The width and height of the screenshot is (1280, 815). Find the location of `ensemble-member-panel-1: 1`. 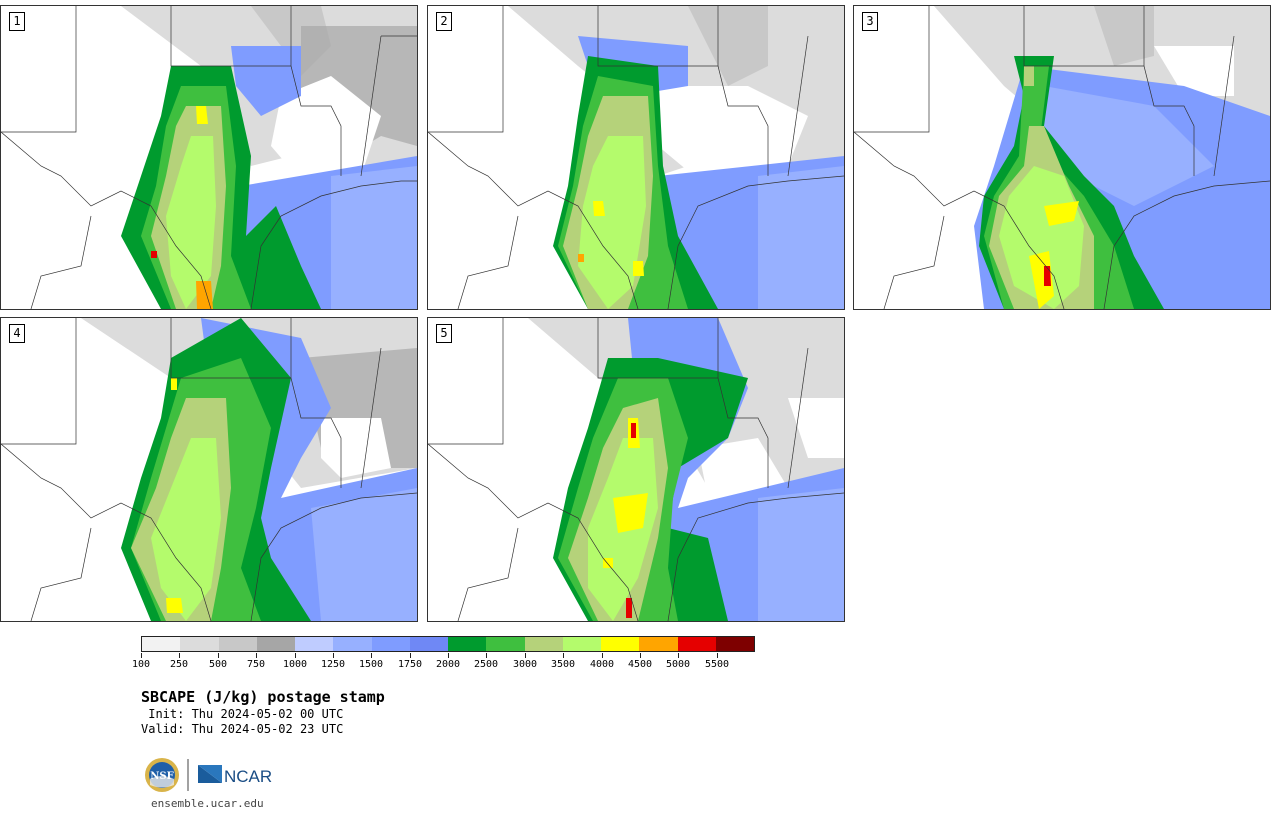

ensemble-member-panel-1: 1 is located at coordinates (209, 157).